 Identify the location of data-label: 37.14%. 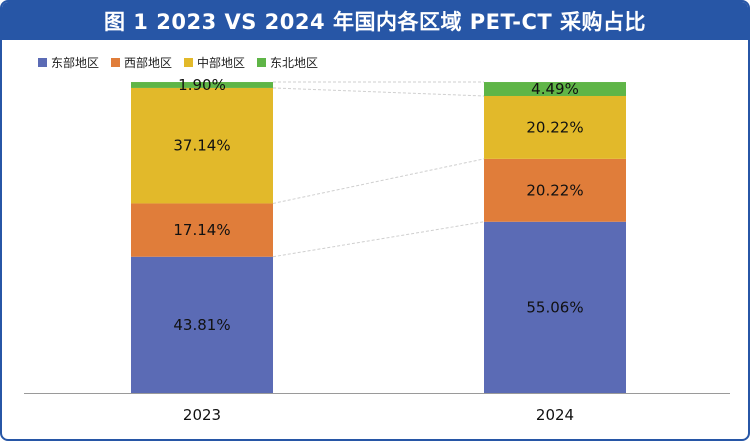
(201, 146).